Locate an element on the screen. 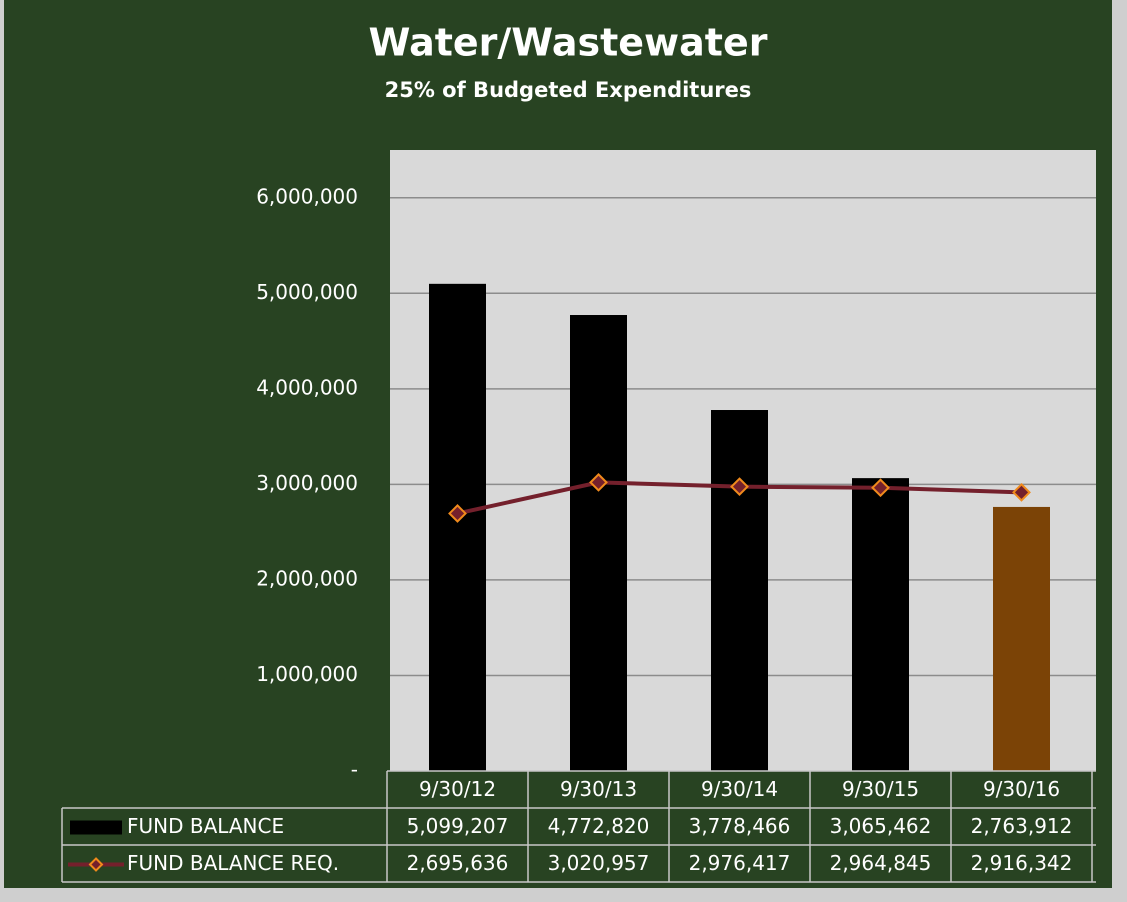 The width and height of the screenshot is (1127, 902). y-tick-label: 1,000,000 is located at coordinates (307, 674).